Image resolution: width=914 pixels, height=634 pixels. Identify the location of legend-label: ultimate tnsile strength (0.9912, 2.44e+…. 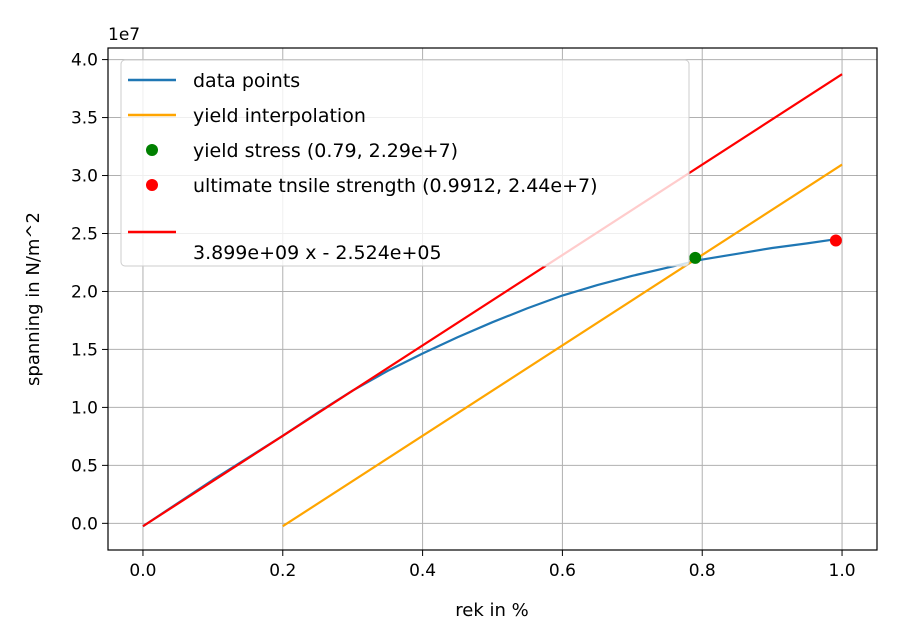
(395, 186).